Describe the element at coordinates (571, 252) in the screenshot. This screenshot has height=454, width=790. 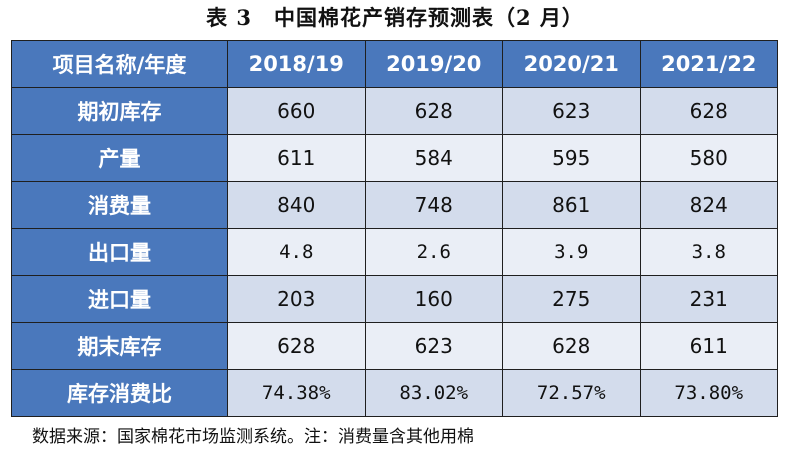
I see `table-cell: 3.9` at that location.